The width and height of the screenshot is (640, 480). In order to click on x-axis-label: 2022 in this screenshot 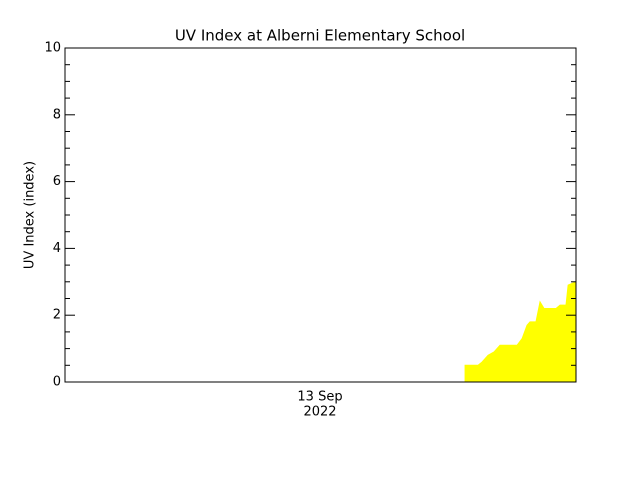, I will do `click(319, 412)`.